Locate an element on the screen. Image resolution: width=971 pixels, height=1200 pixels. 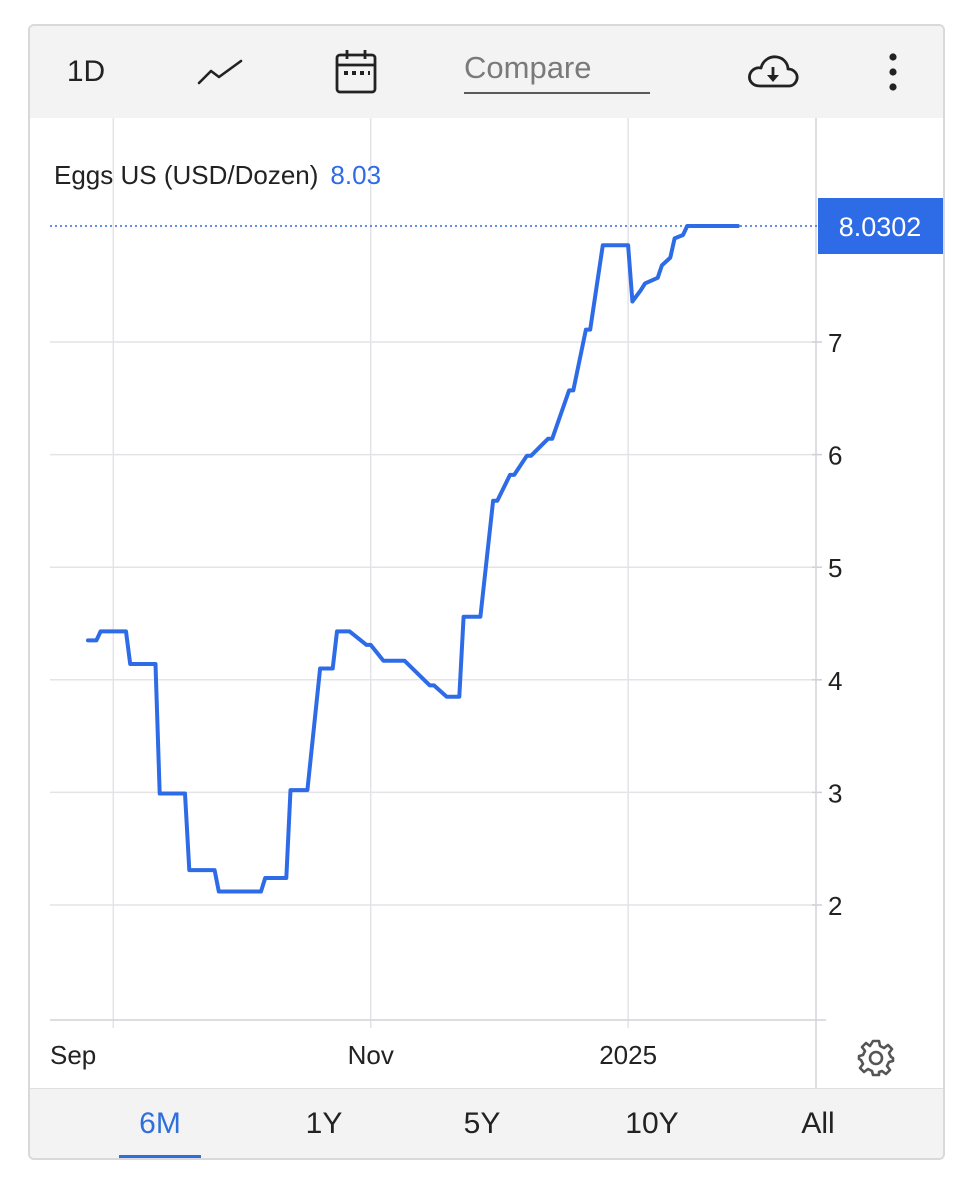
chart-type-button is located at coordinates (220, 72).